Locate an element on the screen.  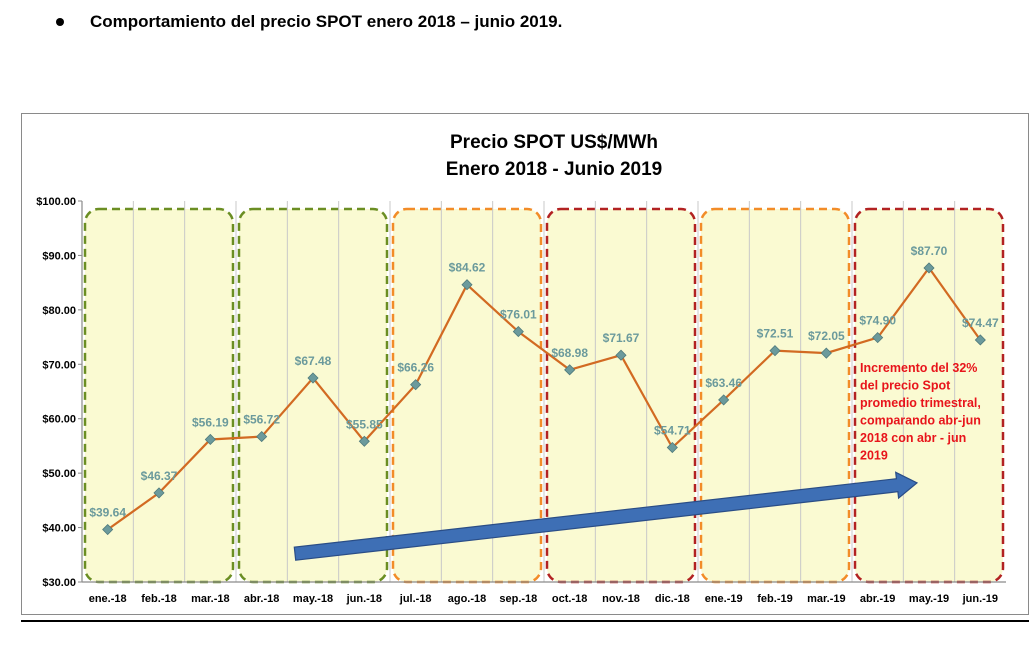
data-label: $39.64 is located at coordinates (107, 513).